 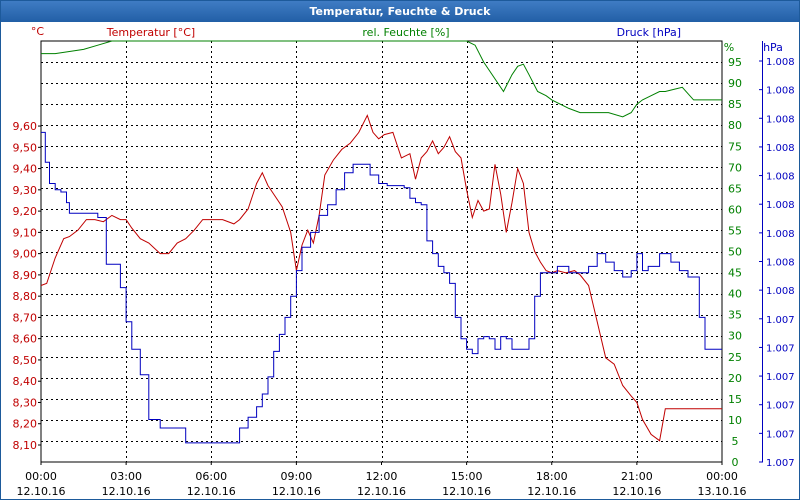 What do you see at coordinates (735, 146) in the screenshot?
I see `humidity-tick-label: 75` at bounding box center [735, 146].